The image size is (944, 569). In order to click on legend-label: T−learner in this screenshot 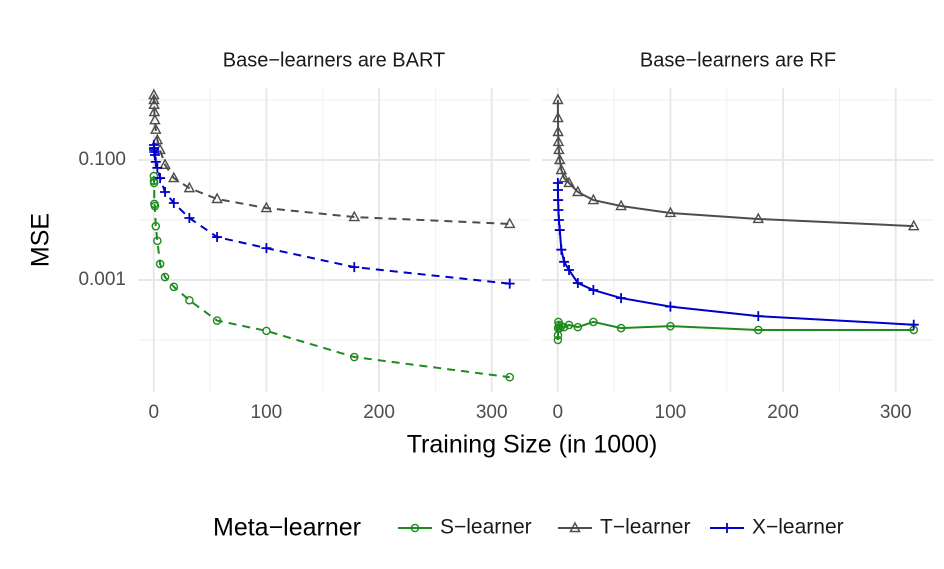, I will do `click(645, 527)`.